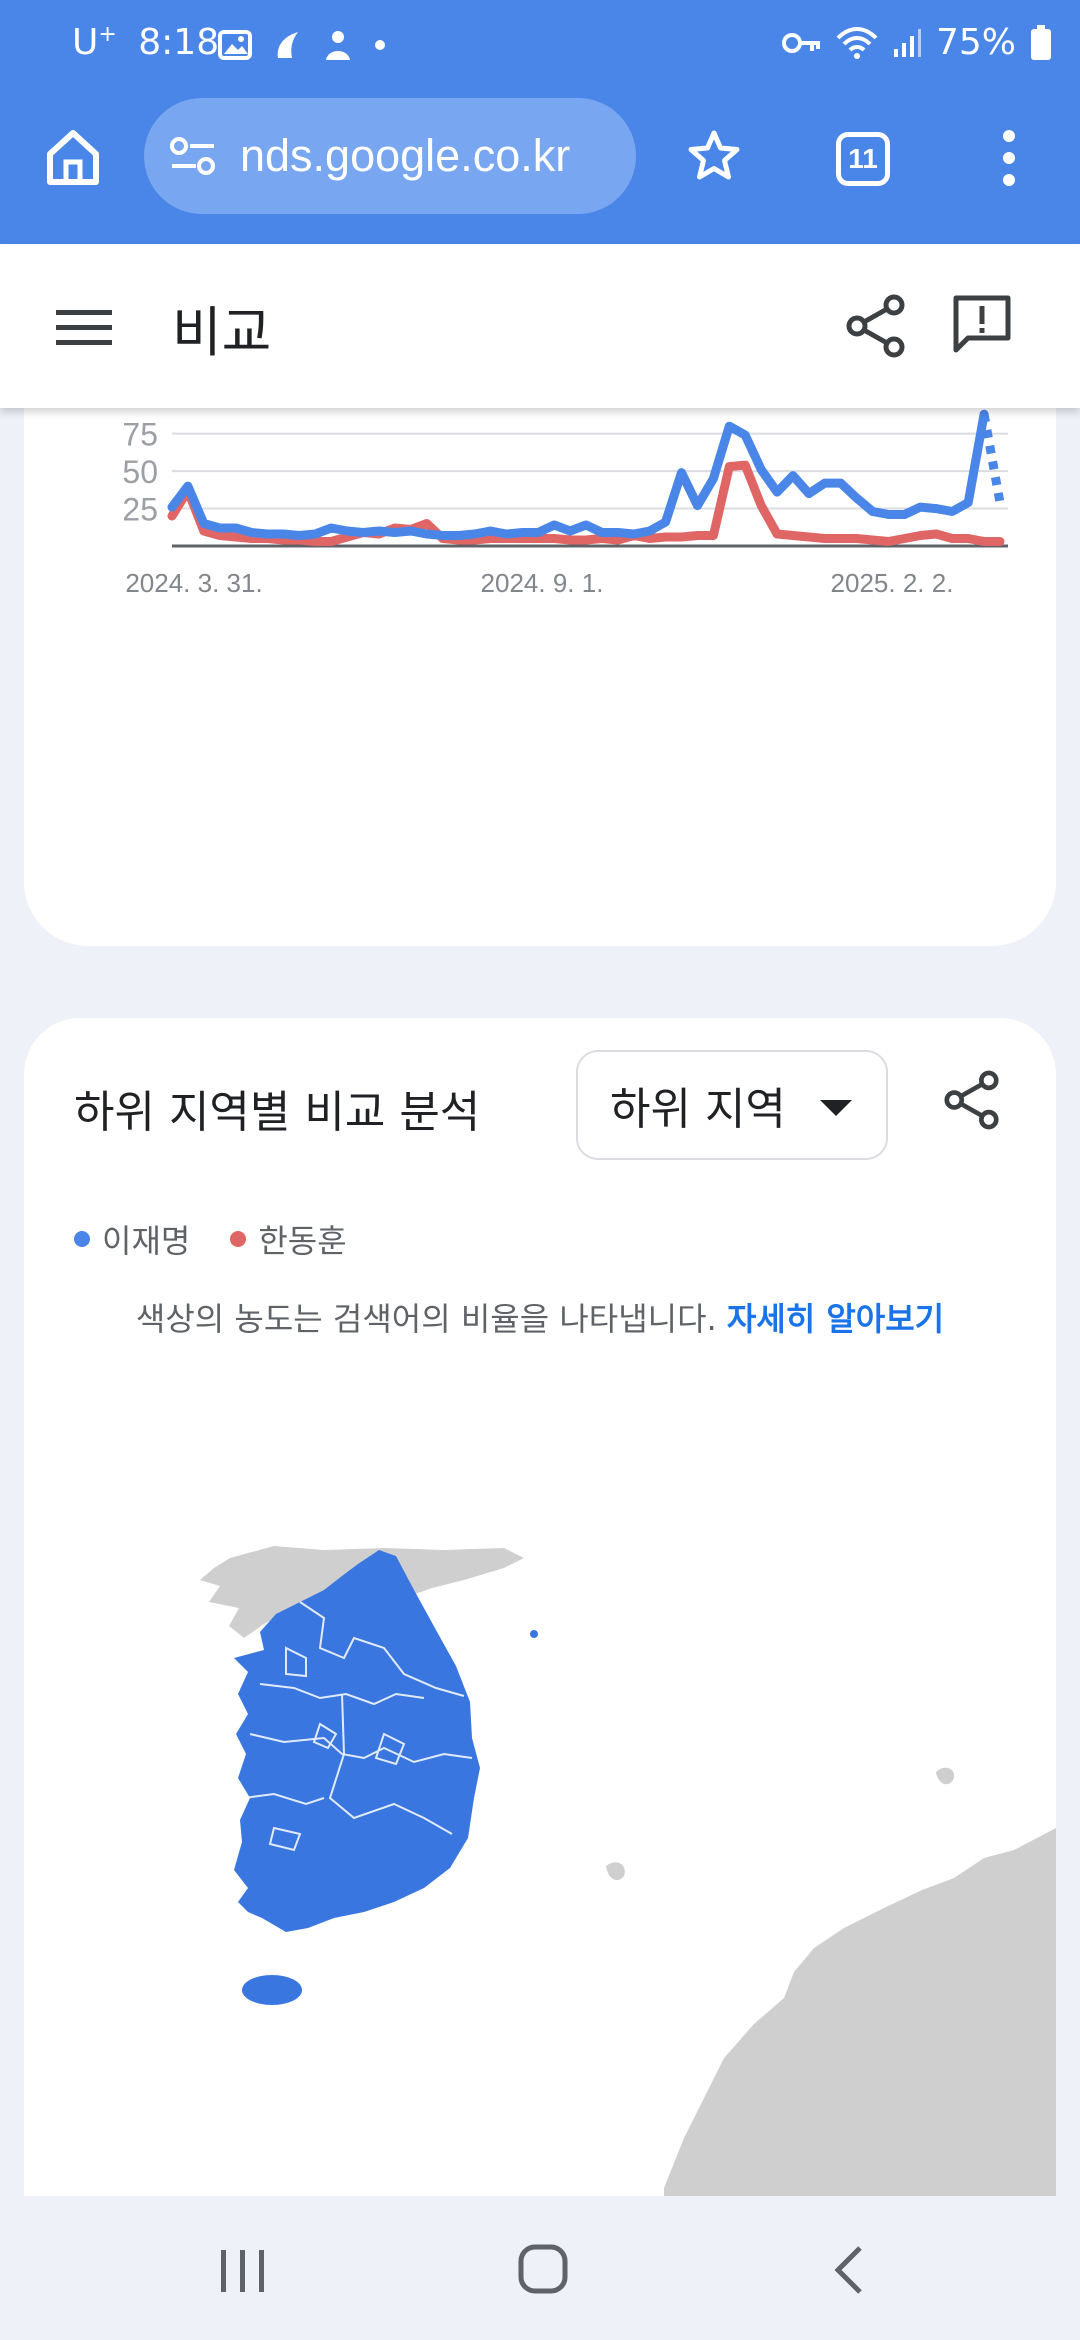 The width and height of the screenshot is (1080, 2340). Describe the element at coordinates (146, 1241) in the screenshot. I see `legend-label-lee: 이재명` at that location.